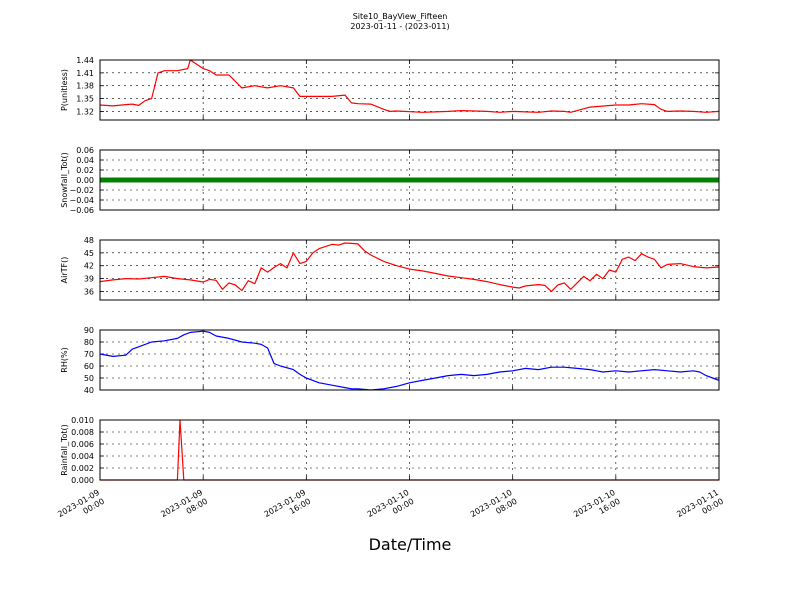 This screenshot has width=800, height=600. What do you see at coordinates (64, 450) in the screenshot?
I see `y-axis-label: Rainfall_Tot()` at bounding box center [64, 450].